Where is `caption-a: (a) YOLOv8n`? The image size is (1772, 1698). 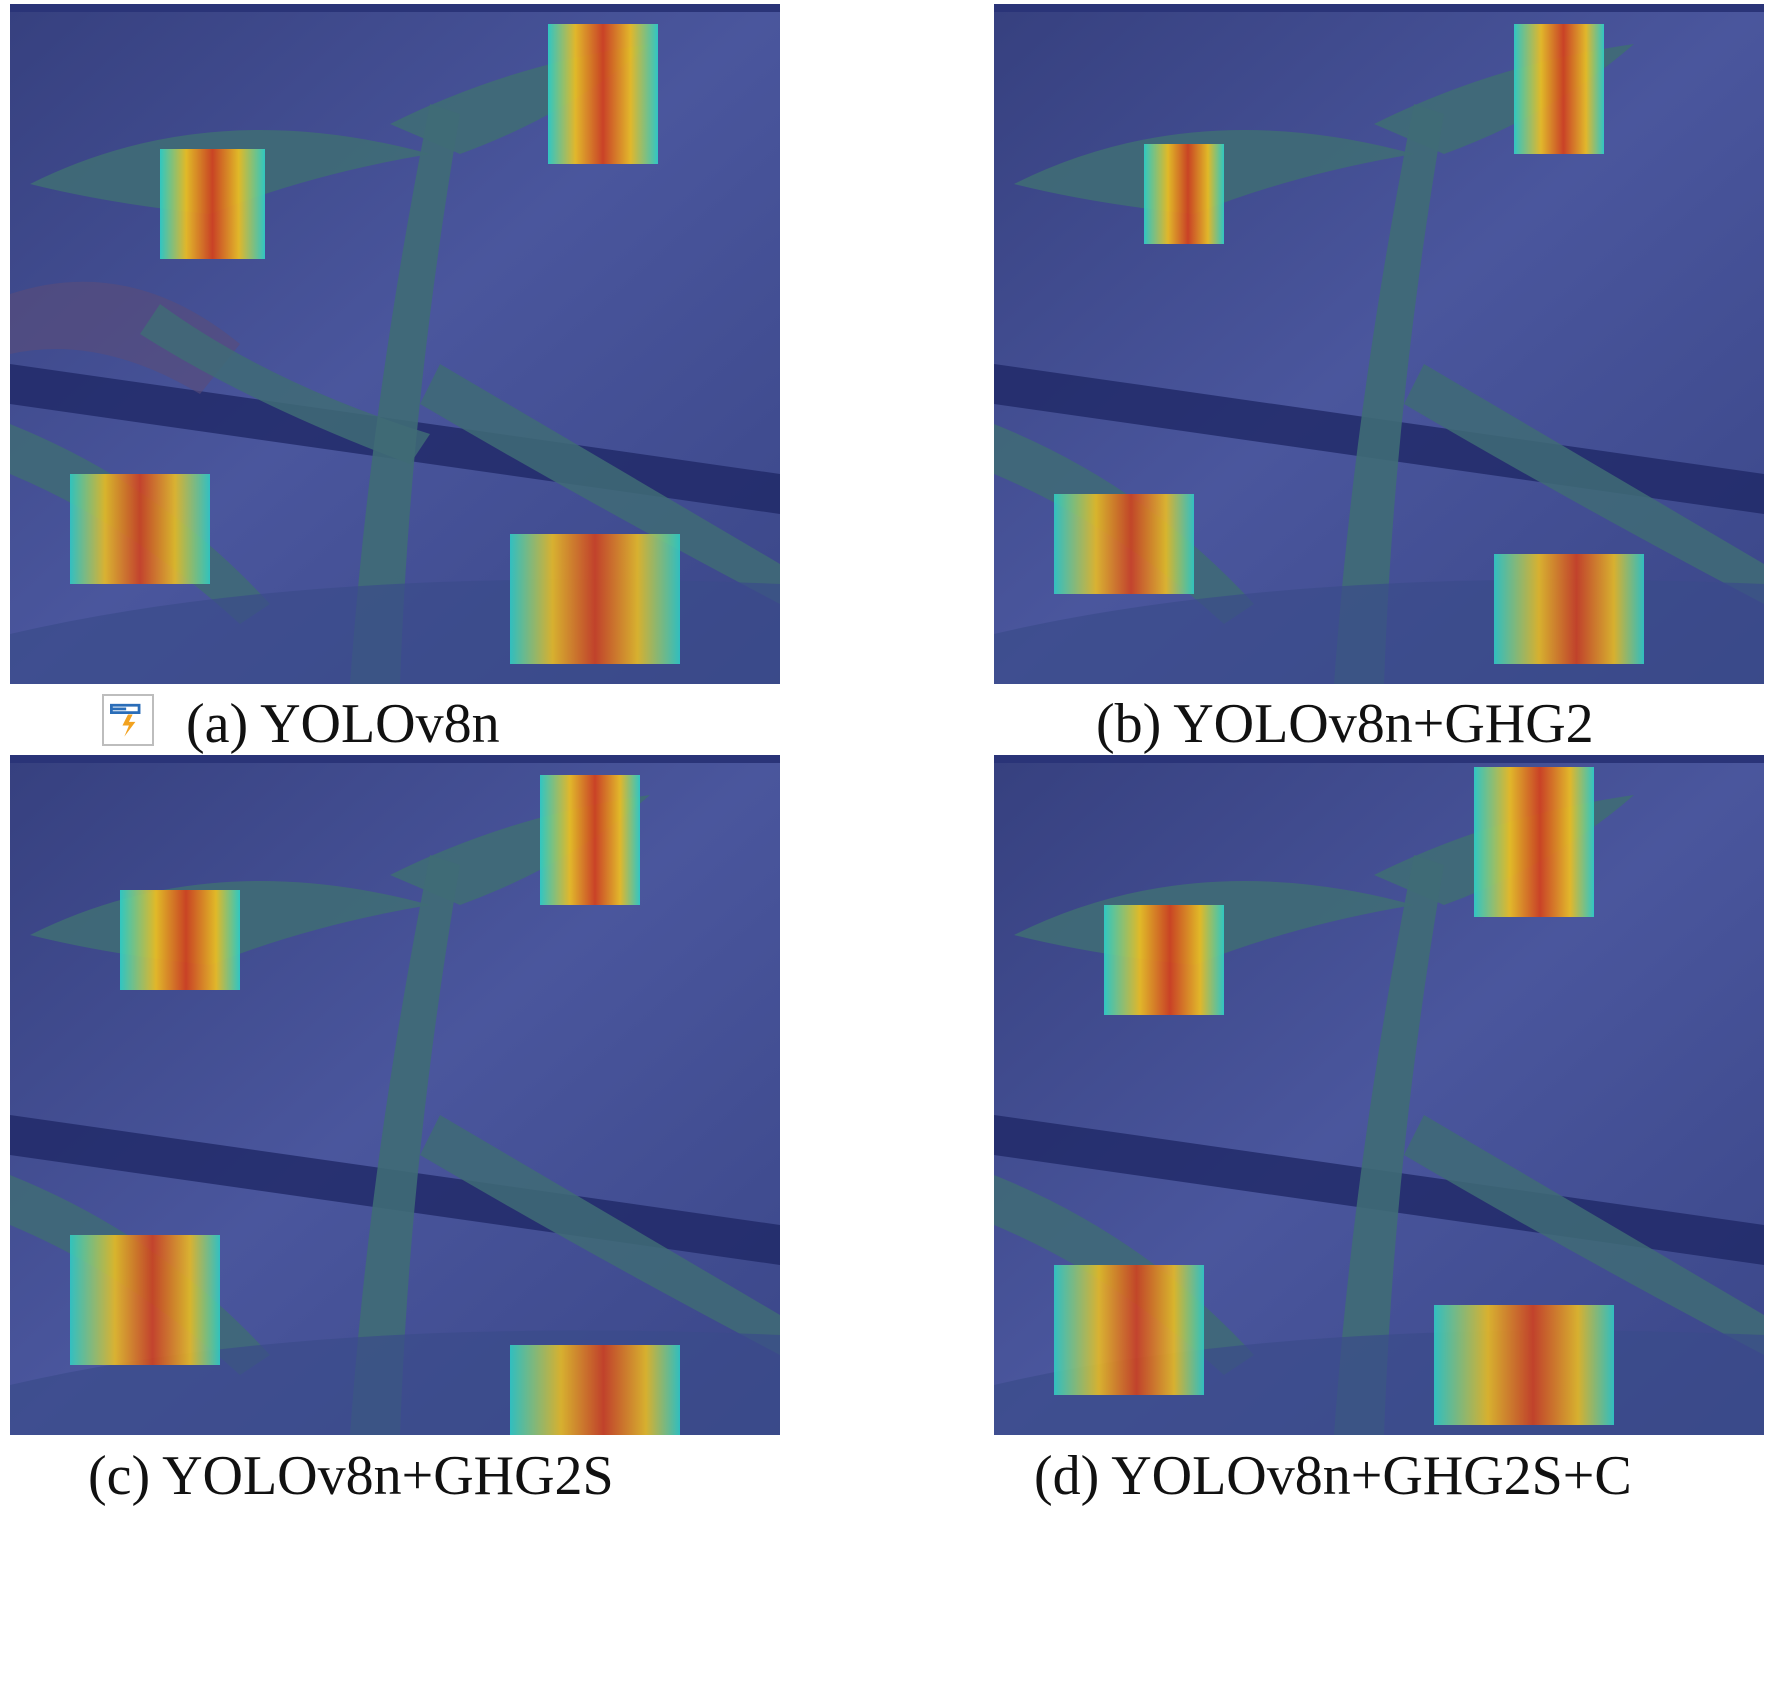
caption-a: (a) YOLOv8n is located at coordinates (343, 724).